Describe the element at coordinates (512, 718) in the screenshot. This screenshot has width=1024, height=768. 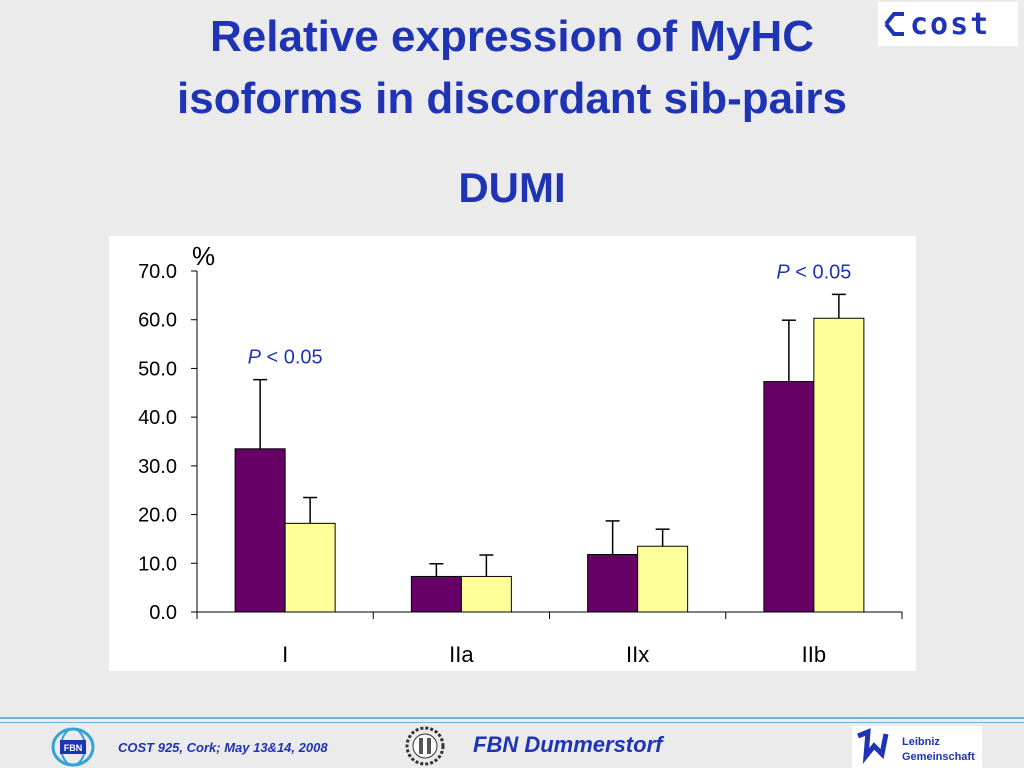
I see `footer-divider-top` at that location.